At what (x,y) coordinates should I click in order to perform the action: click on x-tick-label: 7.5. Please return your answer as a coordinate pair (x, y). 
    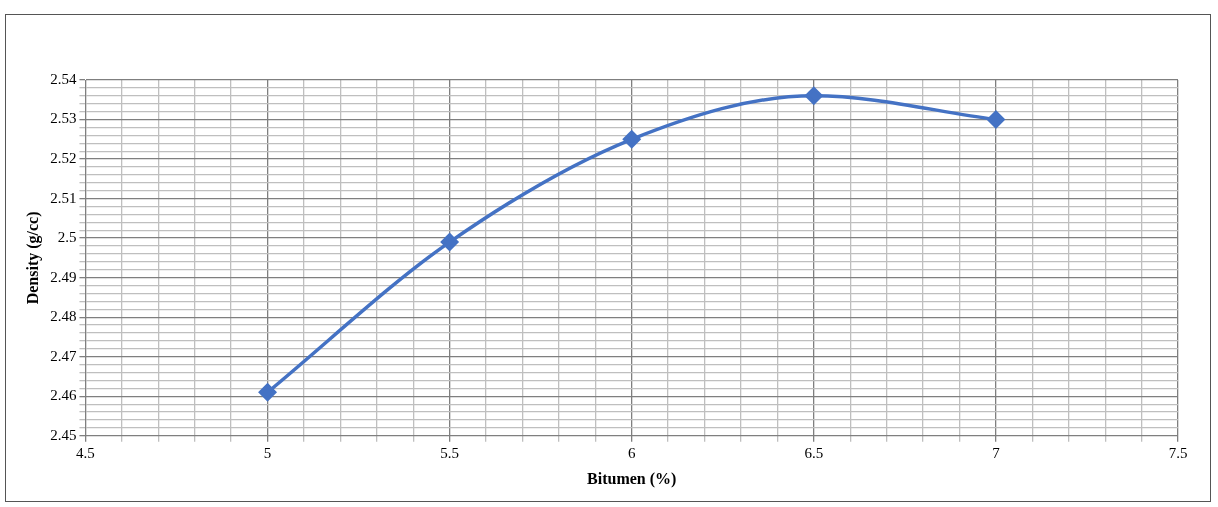
    Looking at the image, I should click on (1178, 452).